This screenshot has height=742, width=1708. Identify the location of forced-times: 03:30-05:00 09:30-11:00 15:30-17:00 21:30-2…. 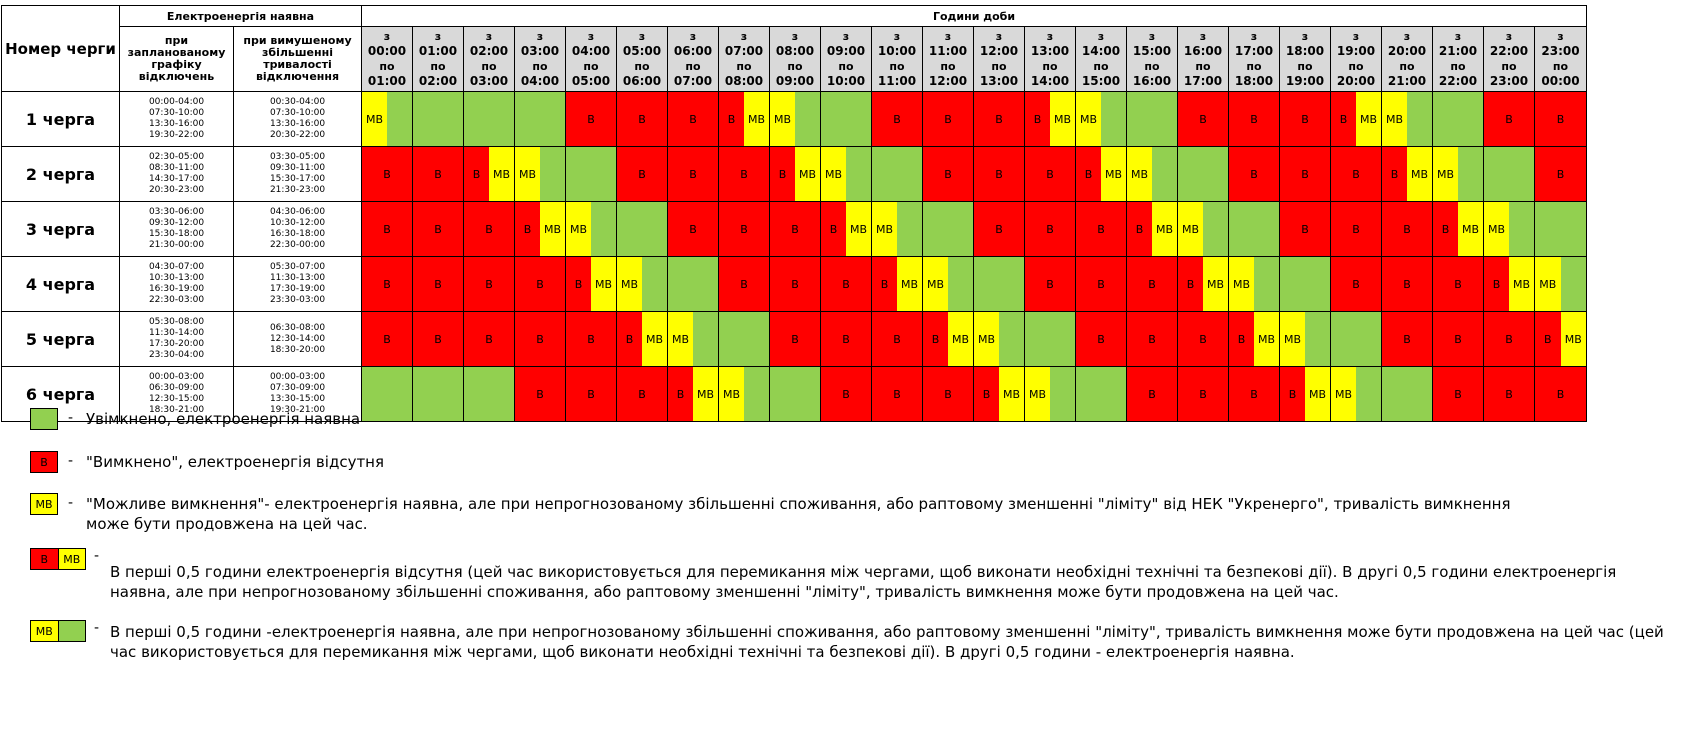
(297, 174).